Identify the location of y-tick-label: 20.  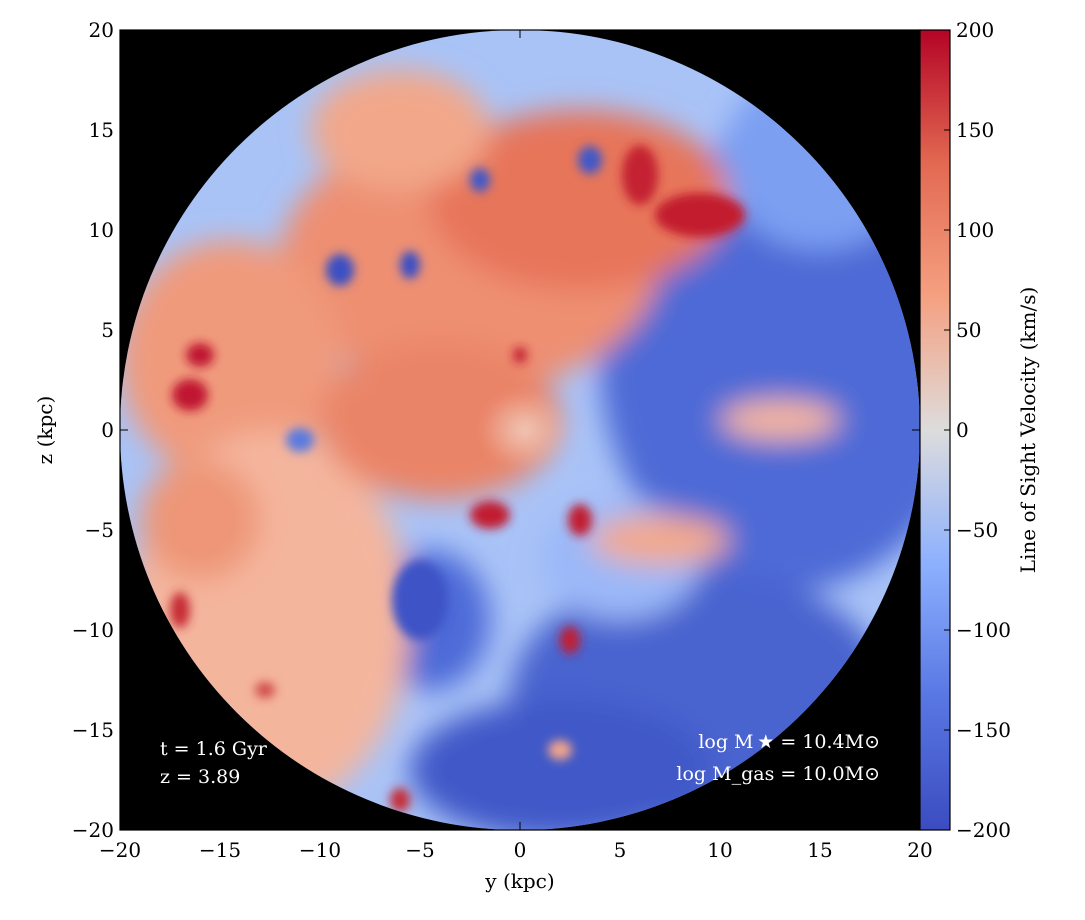
(101, 30).